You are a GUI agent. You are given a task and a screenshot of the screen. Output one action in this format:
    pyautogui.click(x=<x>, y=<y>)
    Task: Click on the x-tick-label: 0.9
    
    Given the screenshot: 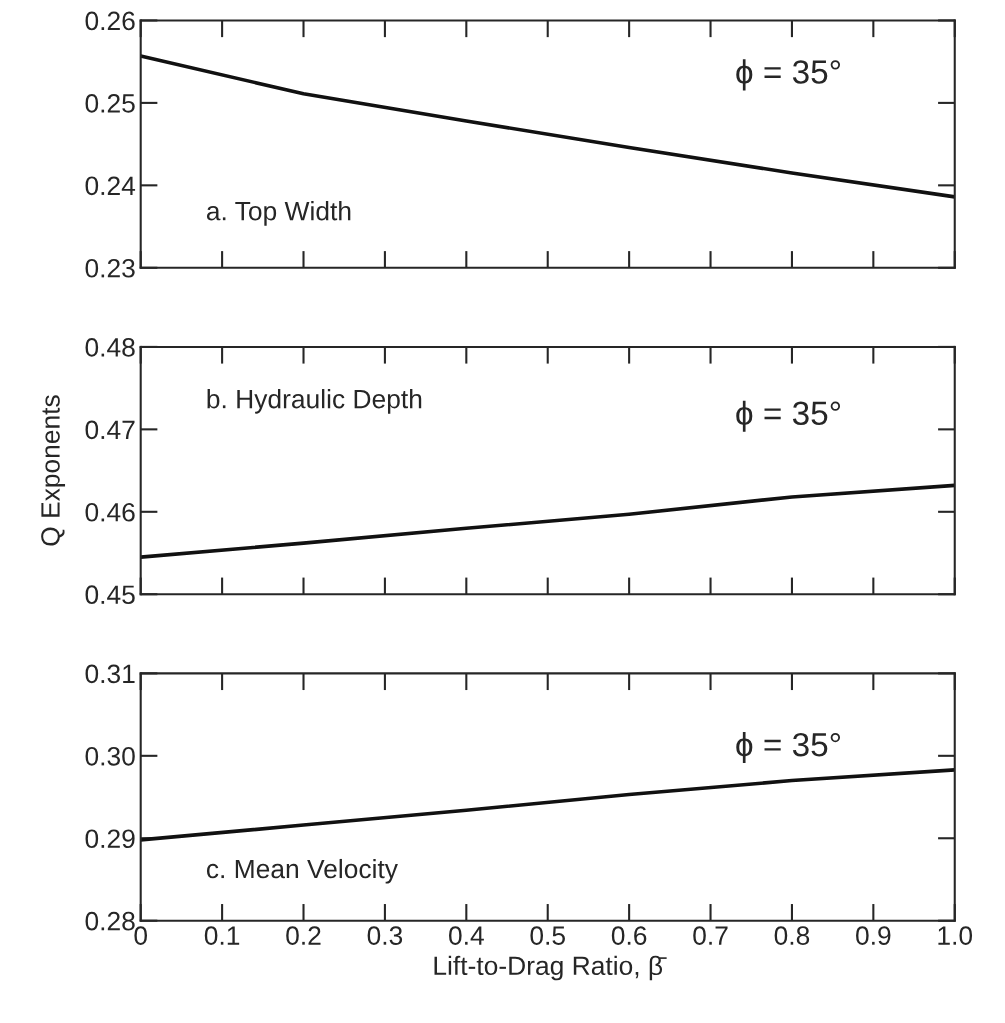 What is the action you would take?
    pyautogui.click(x=873, y=935)
    